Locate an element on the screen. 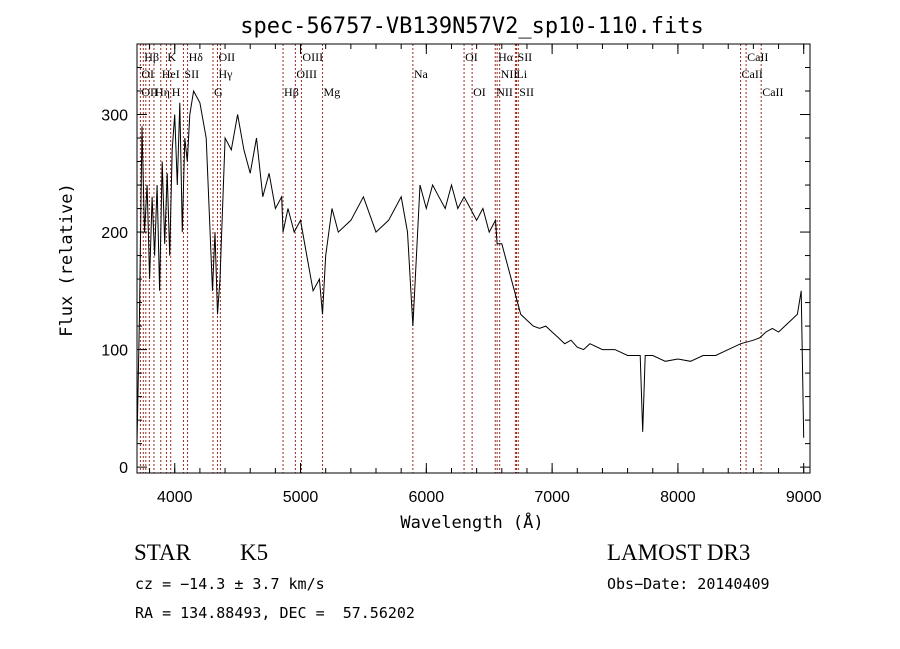 This screenshot has height=649, width=900. line-label: H is located at coordinates (176, 92).